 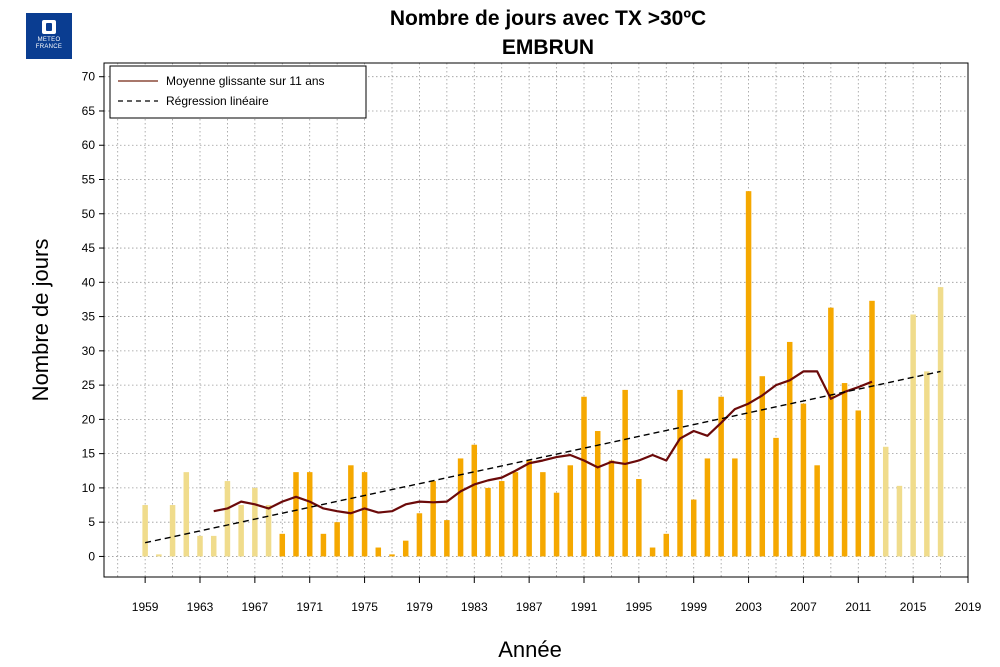 I want to click on legend-box, so click(x=238, y=92).